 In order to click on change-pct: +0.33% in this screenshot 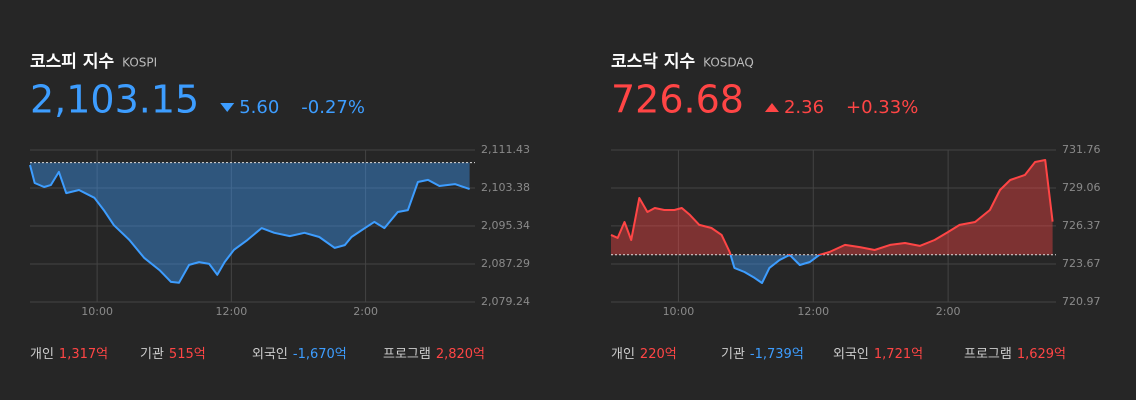, I will do `click(882, 107)`.